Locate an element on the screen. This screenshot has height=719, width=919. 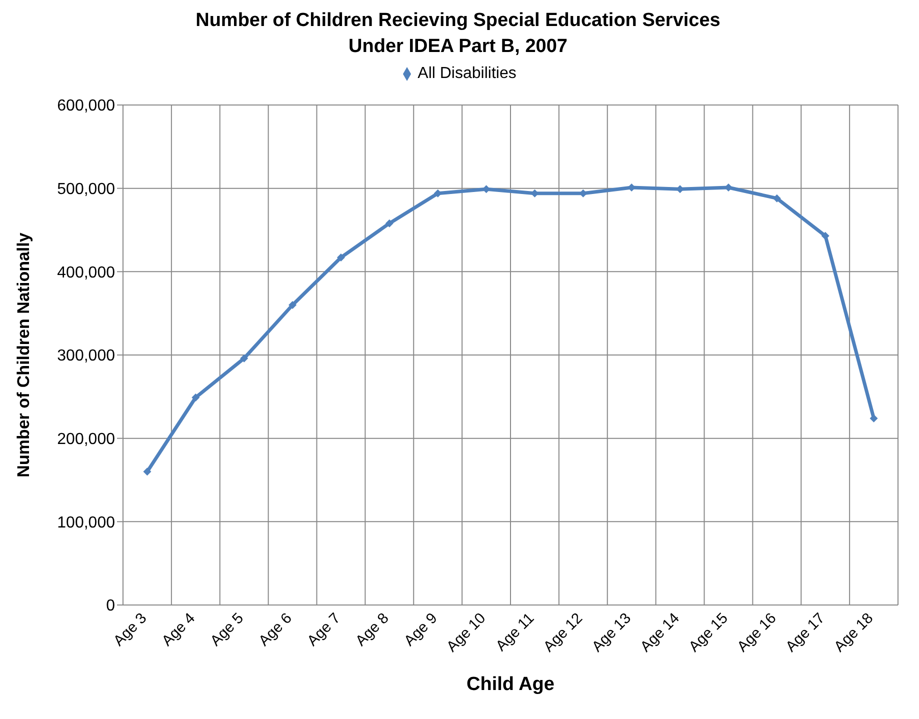
y-tick-label: 300,000 is located at coordinates (86, 356).